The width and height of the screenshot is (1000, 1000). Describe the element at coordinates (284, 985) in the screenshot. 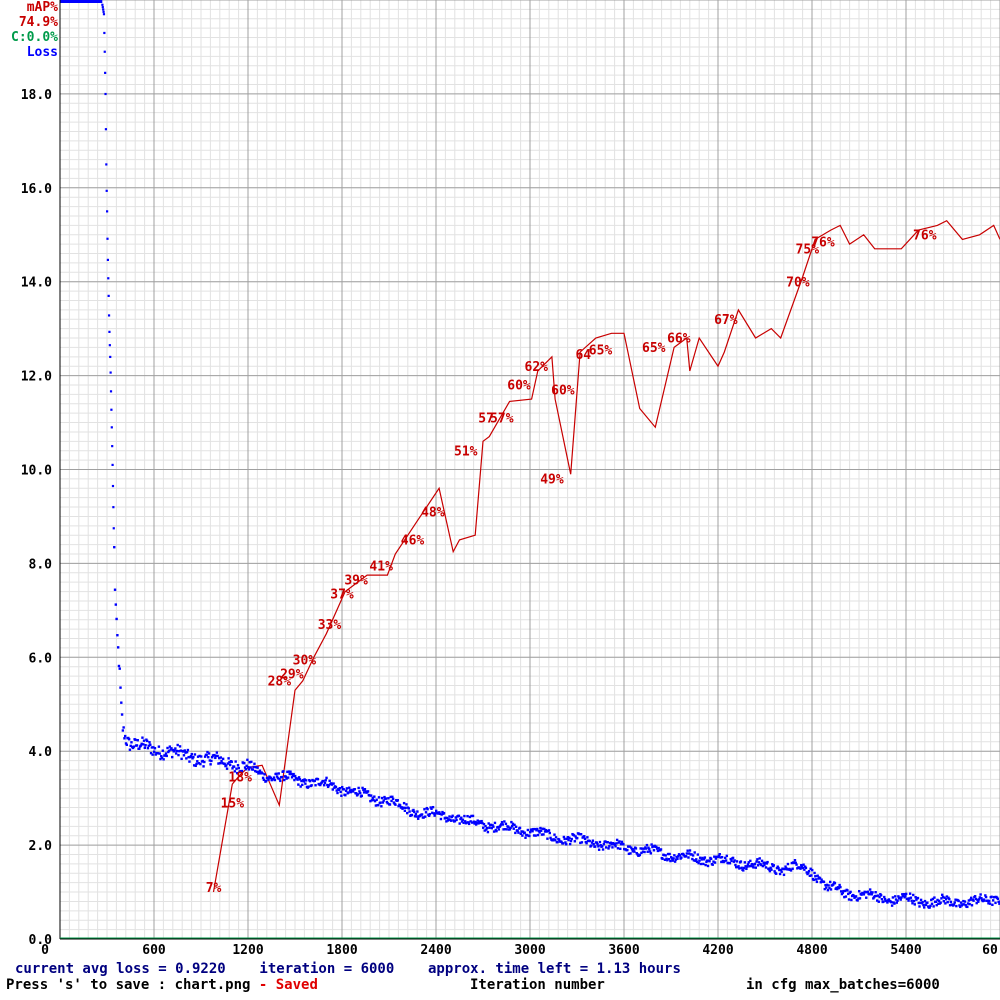

I see `save-status: - Saved` at that location.